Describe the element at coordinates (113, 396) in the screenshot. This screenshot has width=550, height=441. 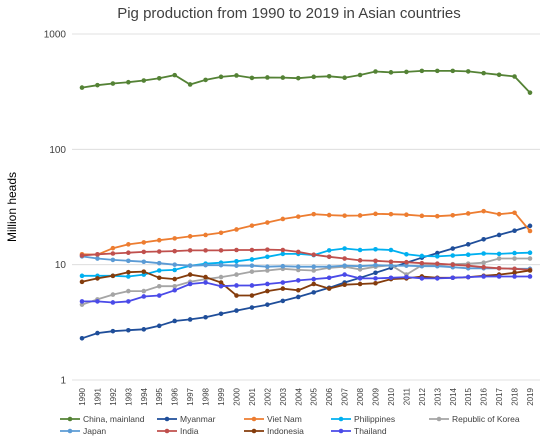
I see `x-tick-label: 1992` at that location.